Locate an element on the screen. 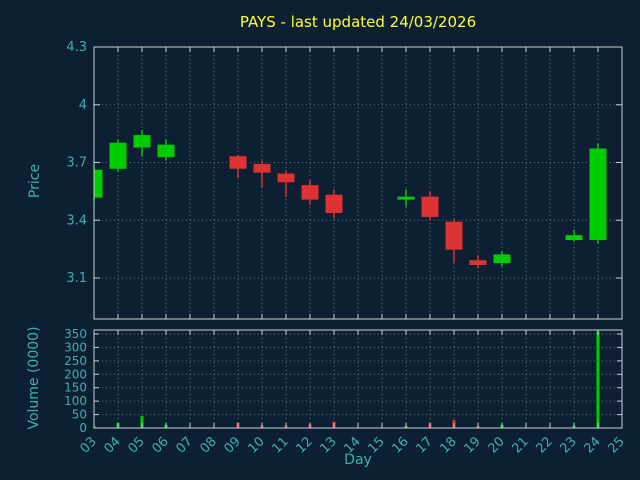  day-tick-label: 21 is located at coordinates (521, 445).